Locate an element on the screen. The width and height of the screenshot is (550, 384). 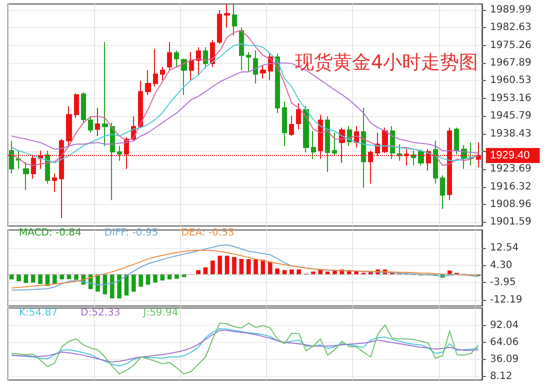
text: D:52.33 is located at coordinates (100, 313).